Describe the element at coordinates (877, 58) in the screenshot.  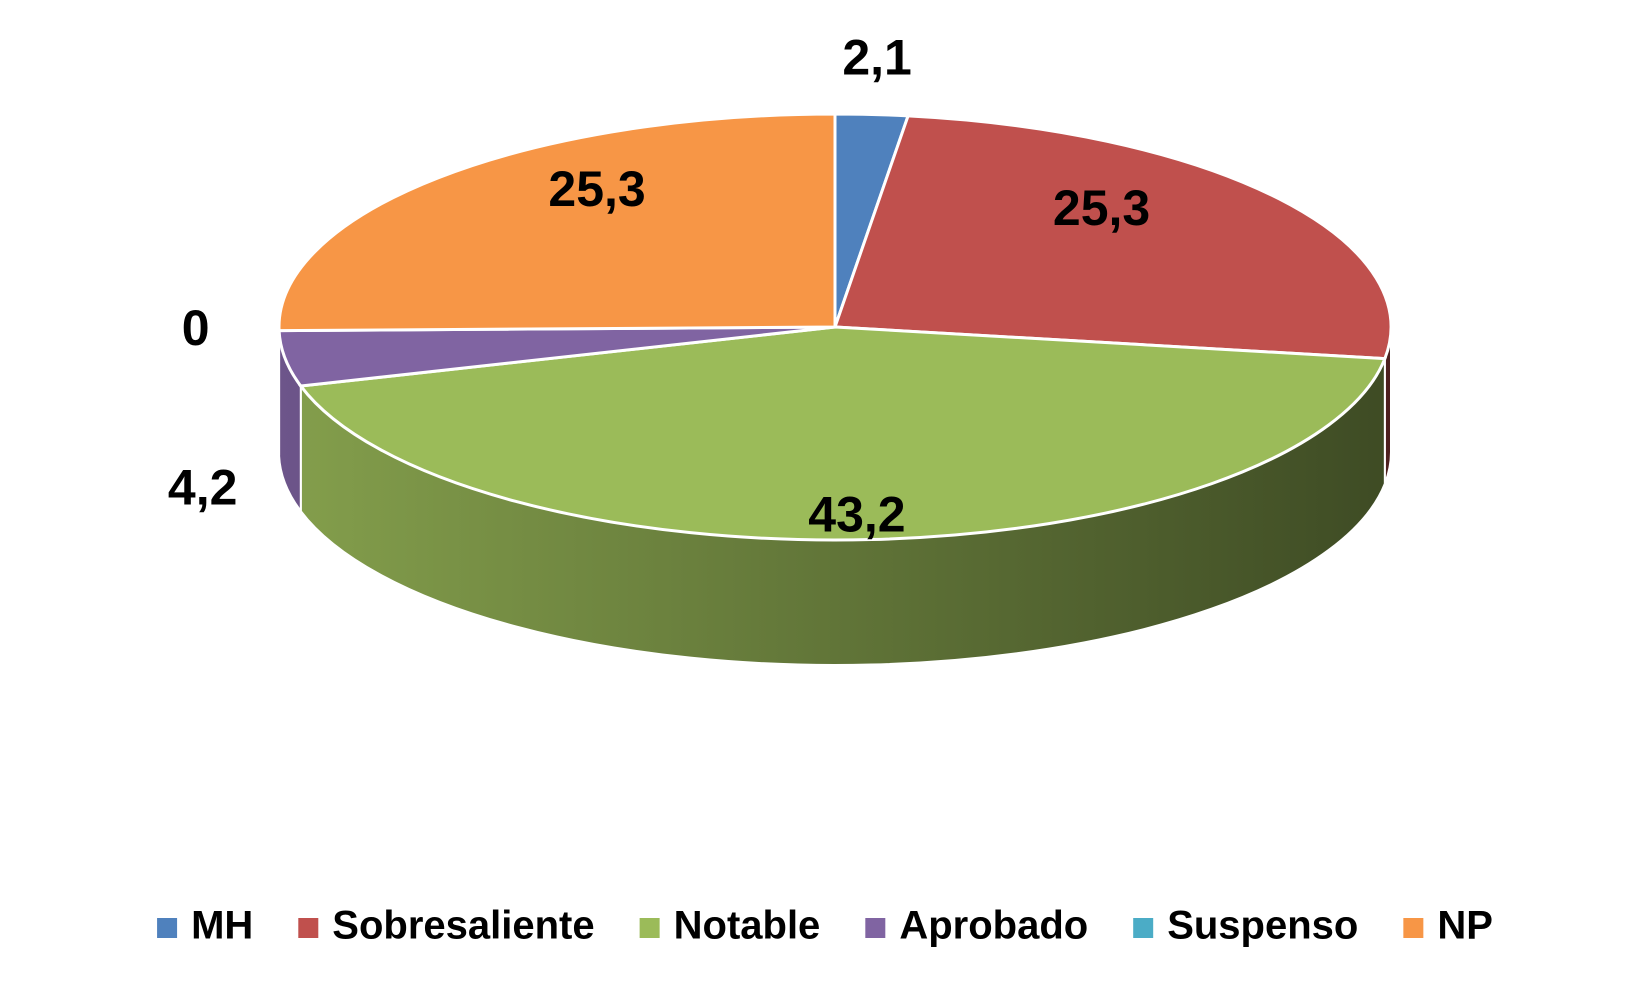
I see `data-label: 2,1` at that location.